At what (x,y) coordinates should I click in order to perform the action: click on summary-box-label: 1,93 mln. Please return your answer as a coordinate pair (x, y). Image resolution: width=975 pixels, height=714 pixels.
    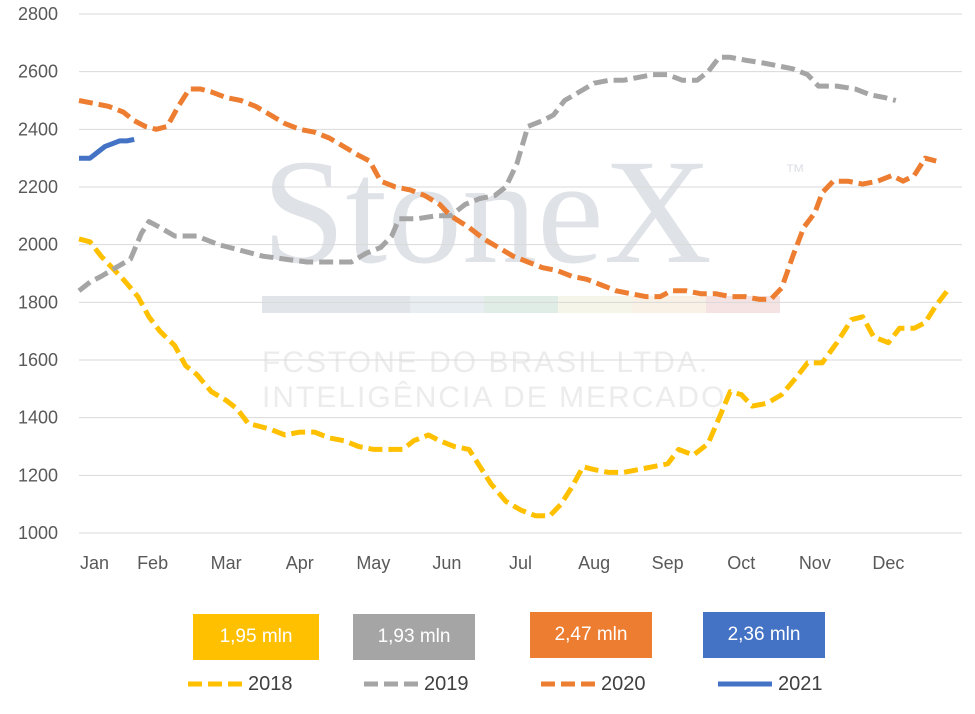
    Looking at the image, I should click on (414, 636).